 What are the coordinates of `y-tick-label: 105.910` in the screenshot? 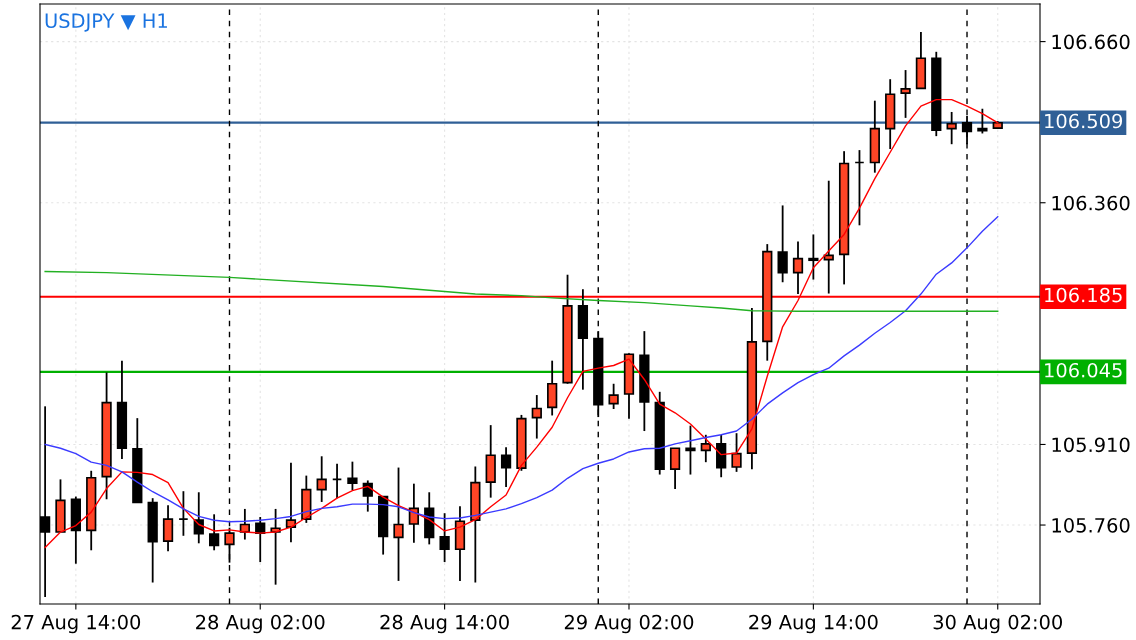 It's located at (1091, 445).